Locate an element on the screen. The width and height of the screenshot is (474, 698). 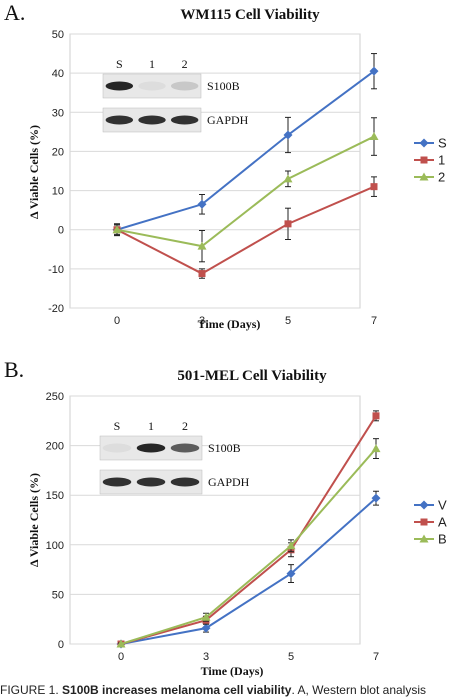
legend-entry: B is located at coordinates (430, 539).